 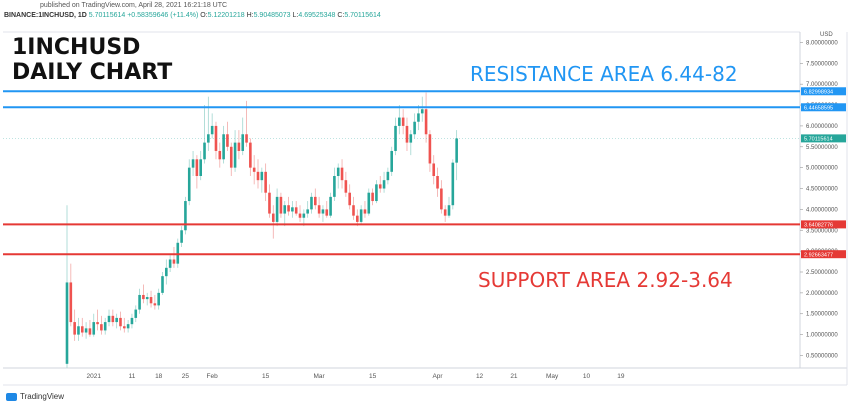 What do you see at coordinates (552, 376) in the screenshot?
I see `x-tick-label: May` at bounding box center [552, 376].